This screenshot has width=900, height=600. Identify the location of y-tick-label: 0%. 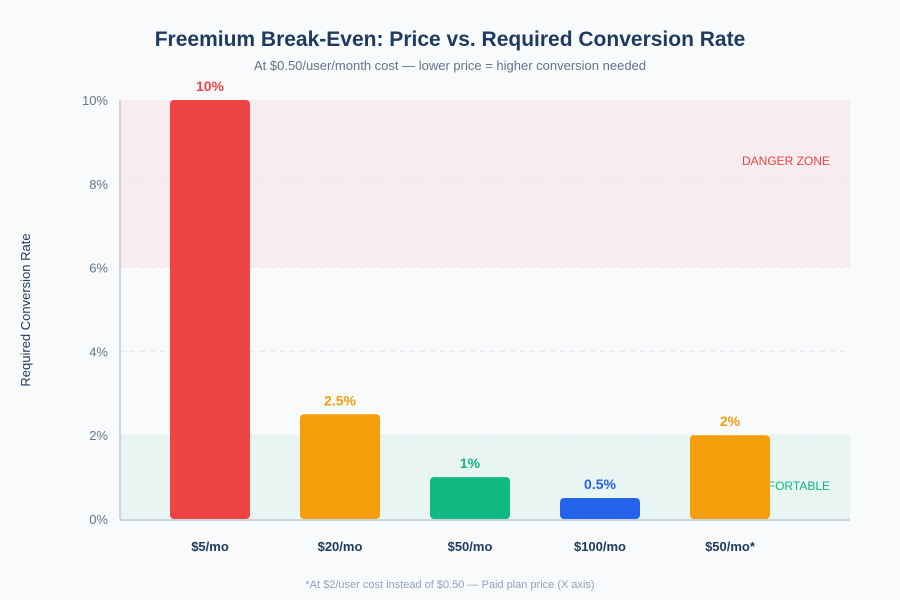
(98, 519).